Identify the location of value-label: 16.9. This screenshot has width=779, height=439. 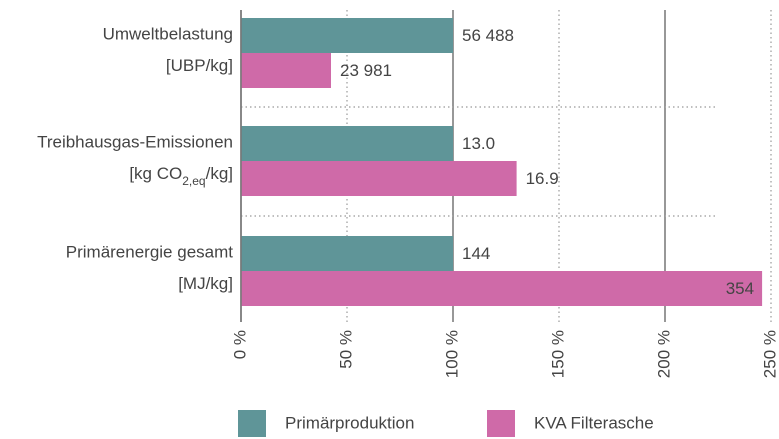
(542, 178).